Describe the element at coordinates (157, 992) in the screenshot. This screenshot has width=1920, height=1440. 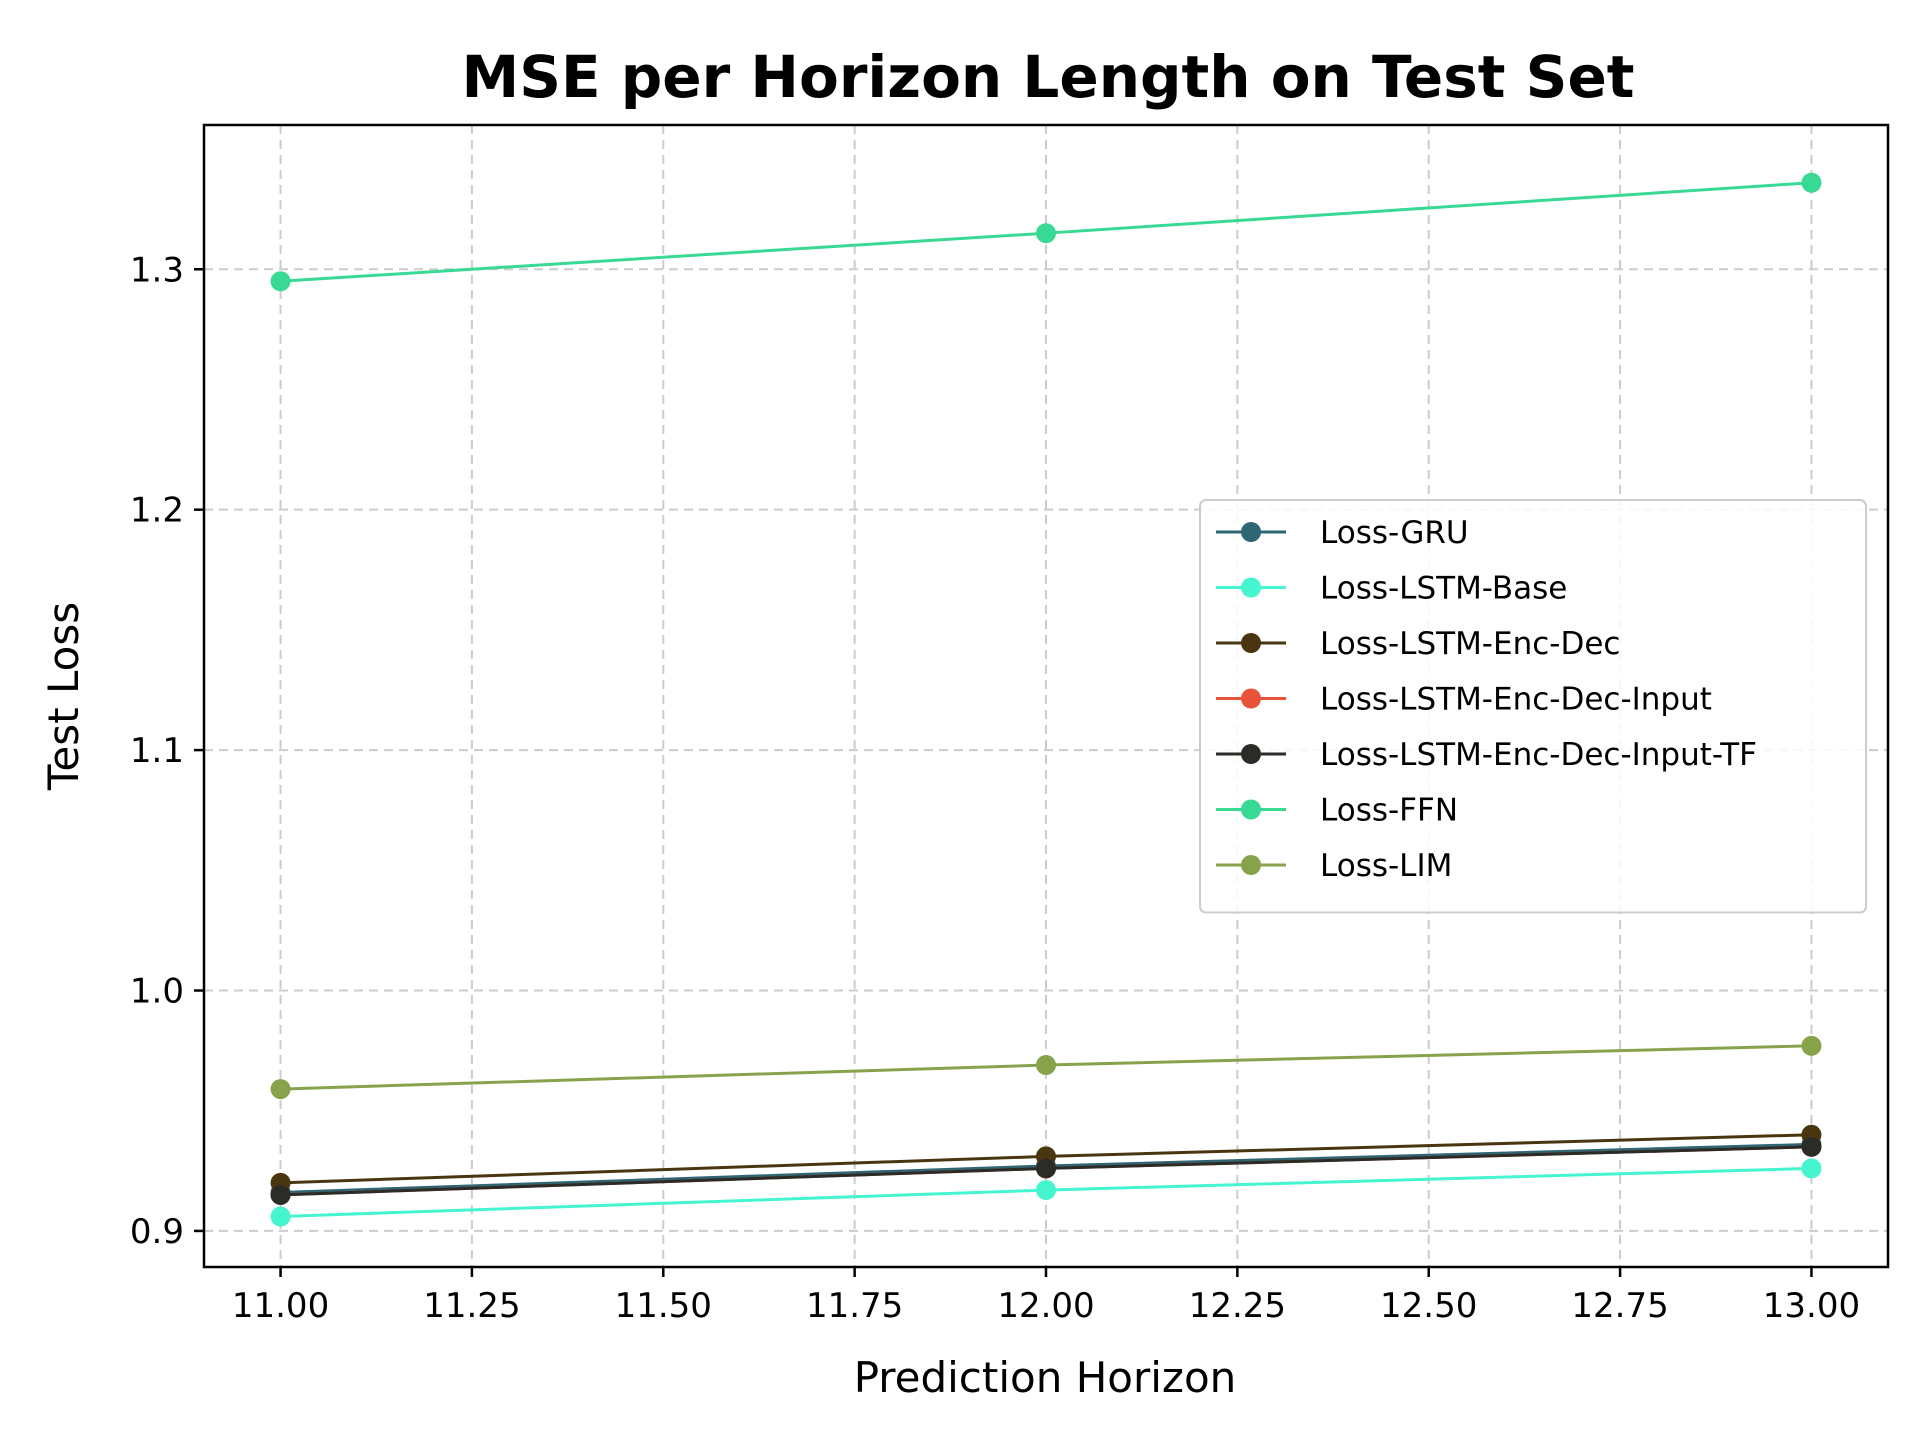
I see `y-tick-label: 1.0` at that location.